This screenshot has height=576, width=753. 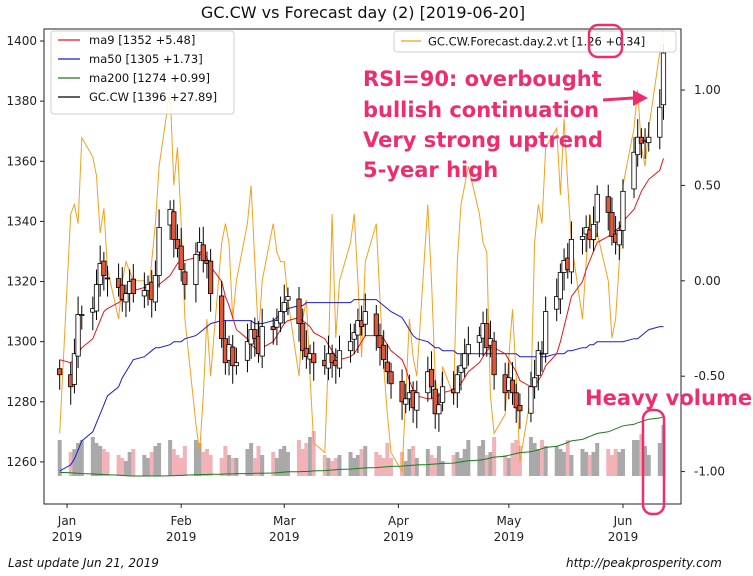 I want to click on legend-right: GC.CW.Forecast.day.2.vt [1.26 +0.34], so click(x=535, y=41).